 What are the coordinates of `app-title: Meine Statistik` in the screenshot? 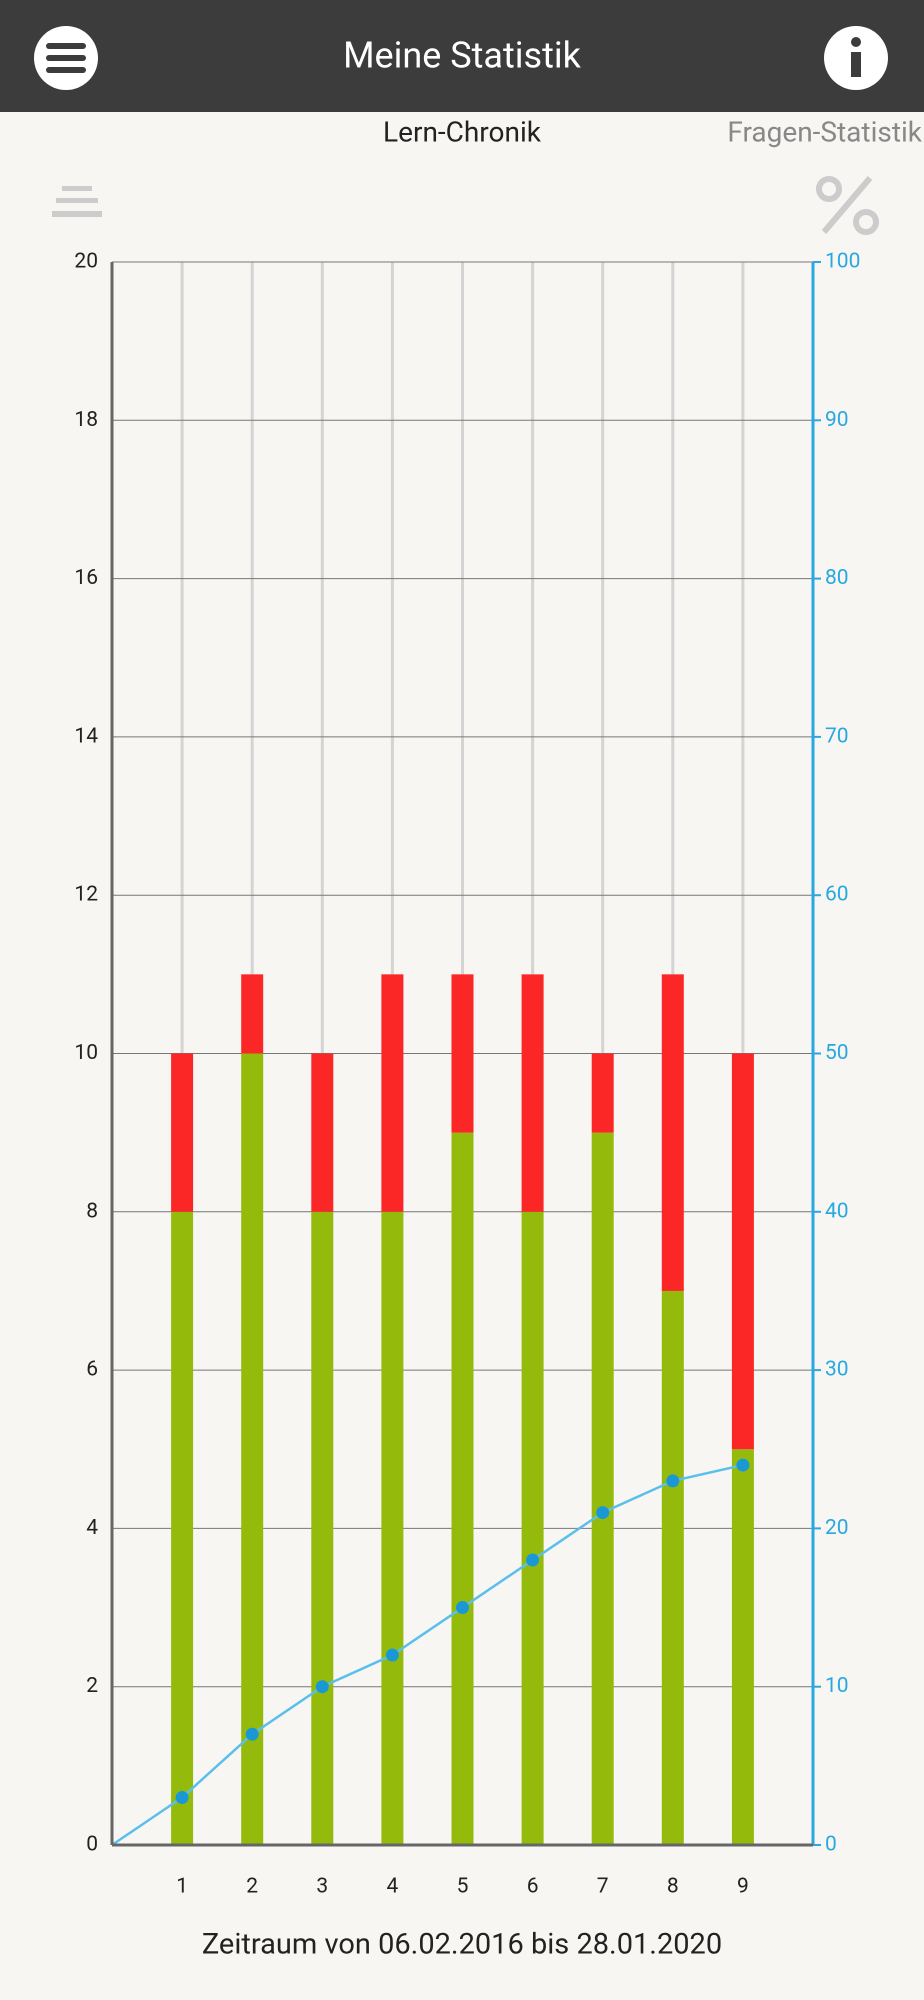 It's located at (462, 56).